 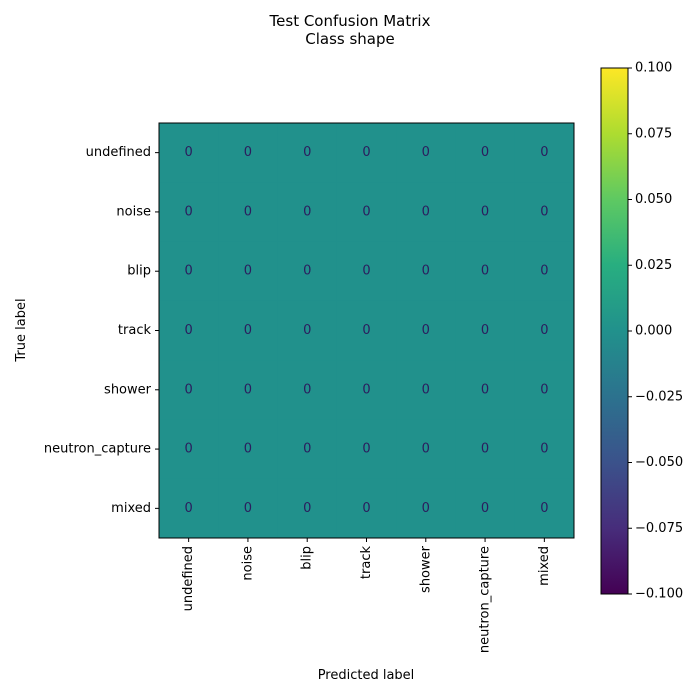 I want to click on x-tick-label: noise, so click(x=247, y=563).